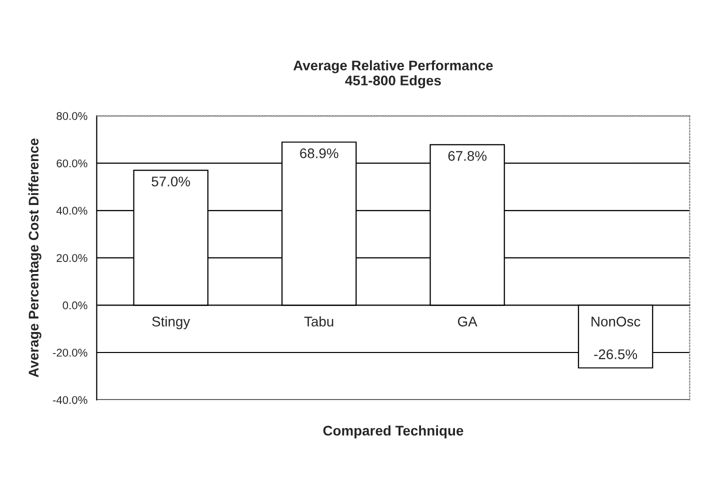  What do you see at coordinates (72, 116) in the screenshot?
I see `y-tick-label: 80.0%` at bounding box center [72, 116].